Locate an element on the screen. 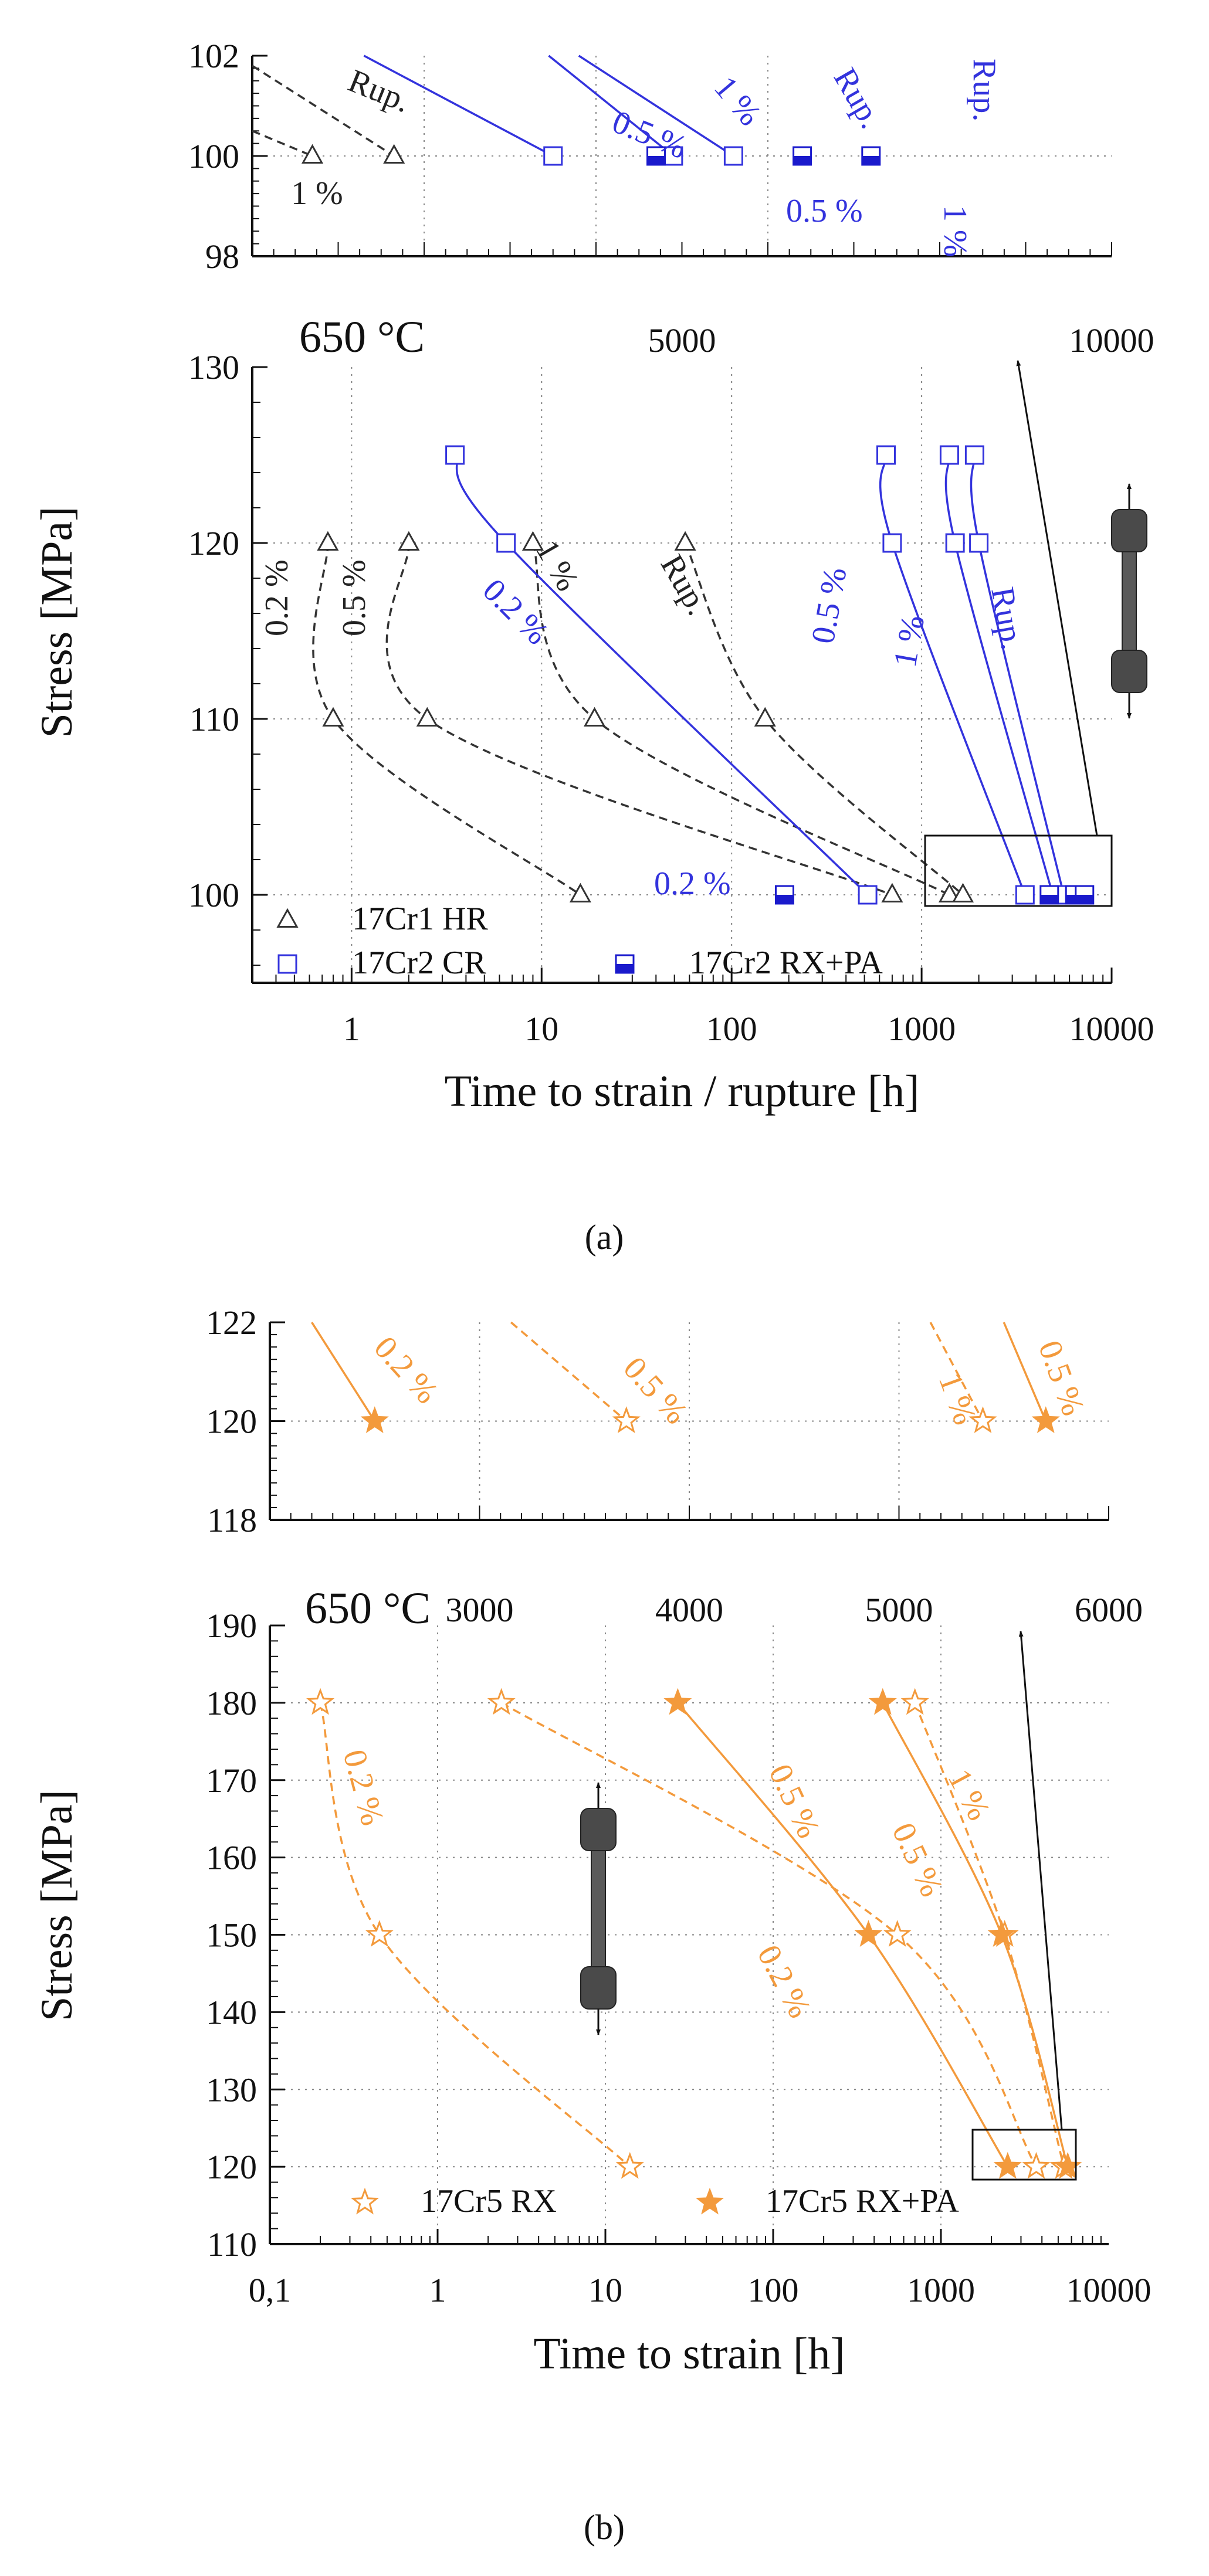 The height and width of the screenshot is (2576, 1209). y-tick-label-a: 100 is located at coordinates (213, 895).